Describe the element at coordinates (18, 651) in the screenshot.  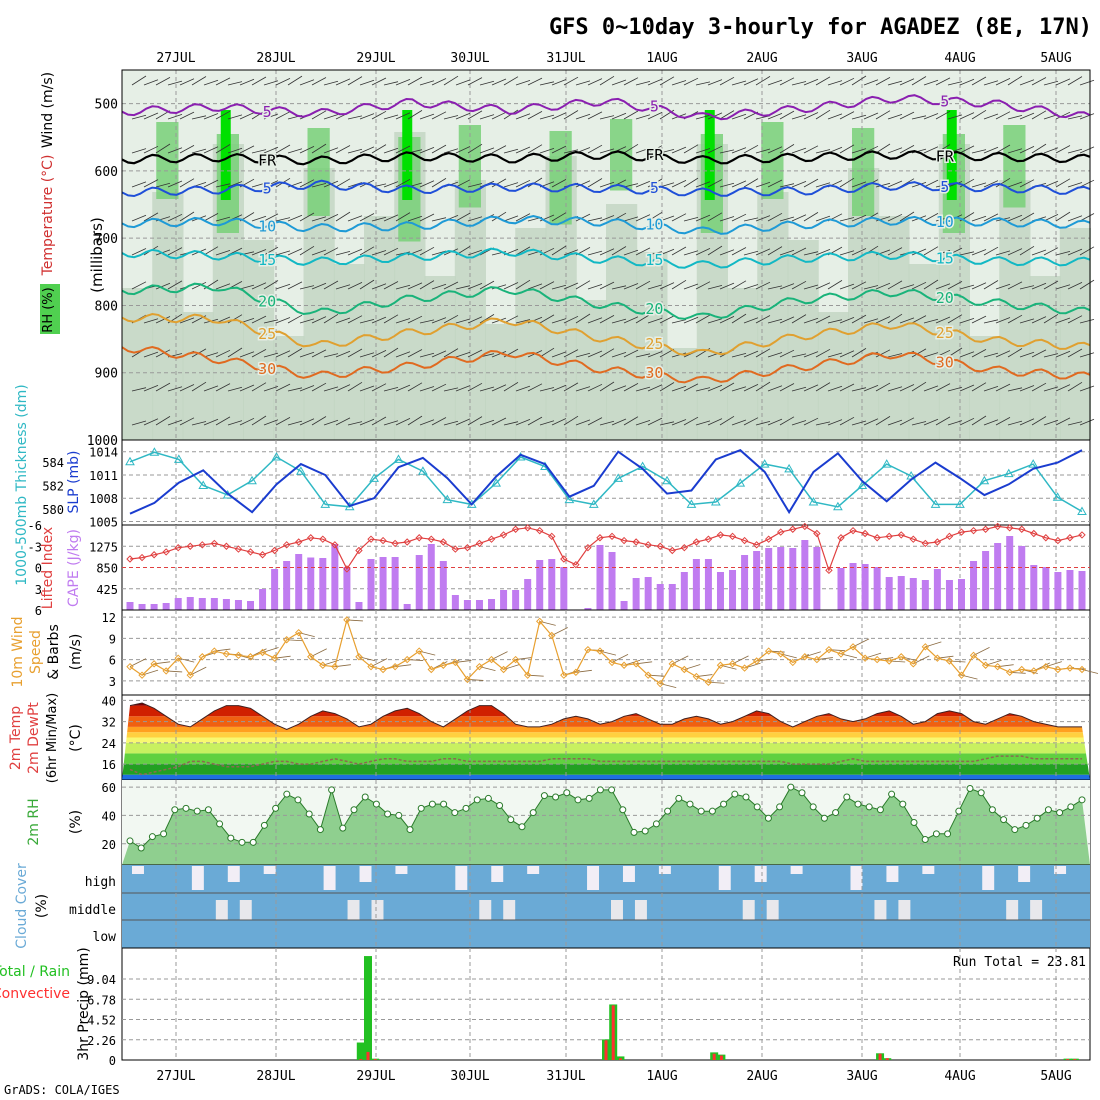
I see `wind-label-1: 10m Wind` at that location.